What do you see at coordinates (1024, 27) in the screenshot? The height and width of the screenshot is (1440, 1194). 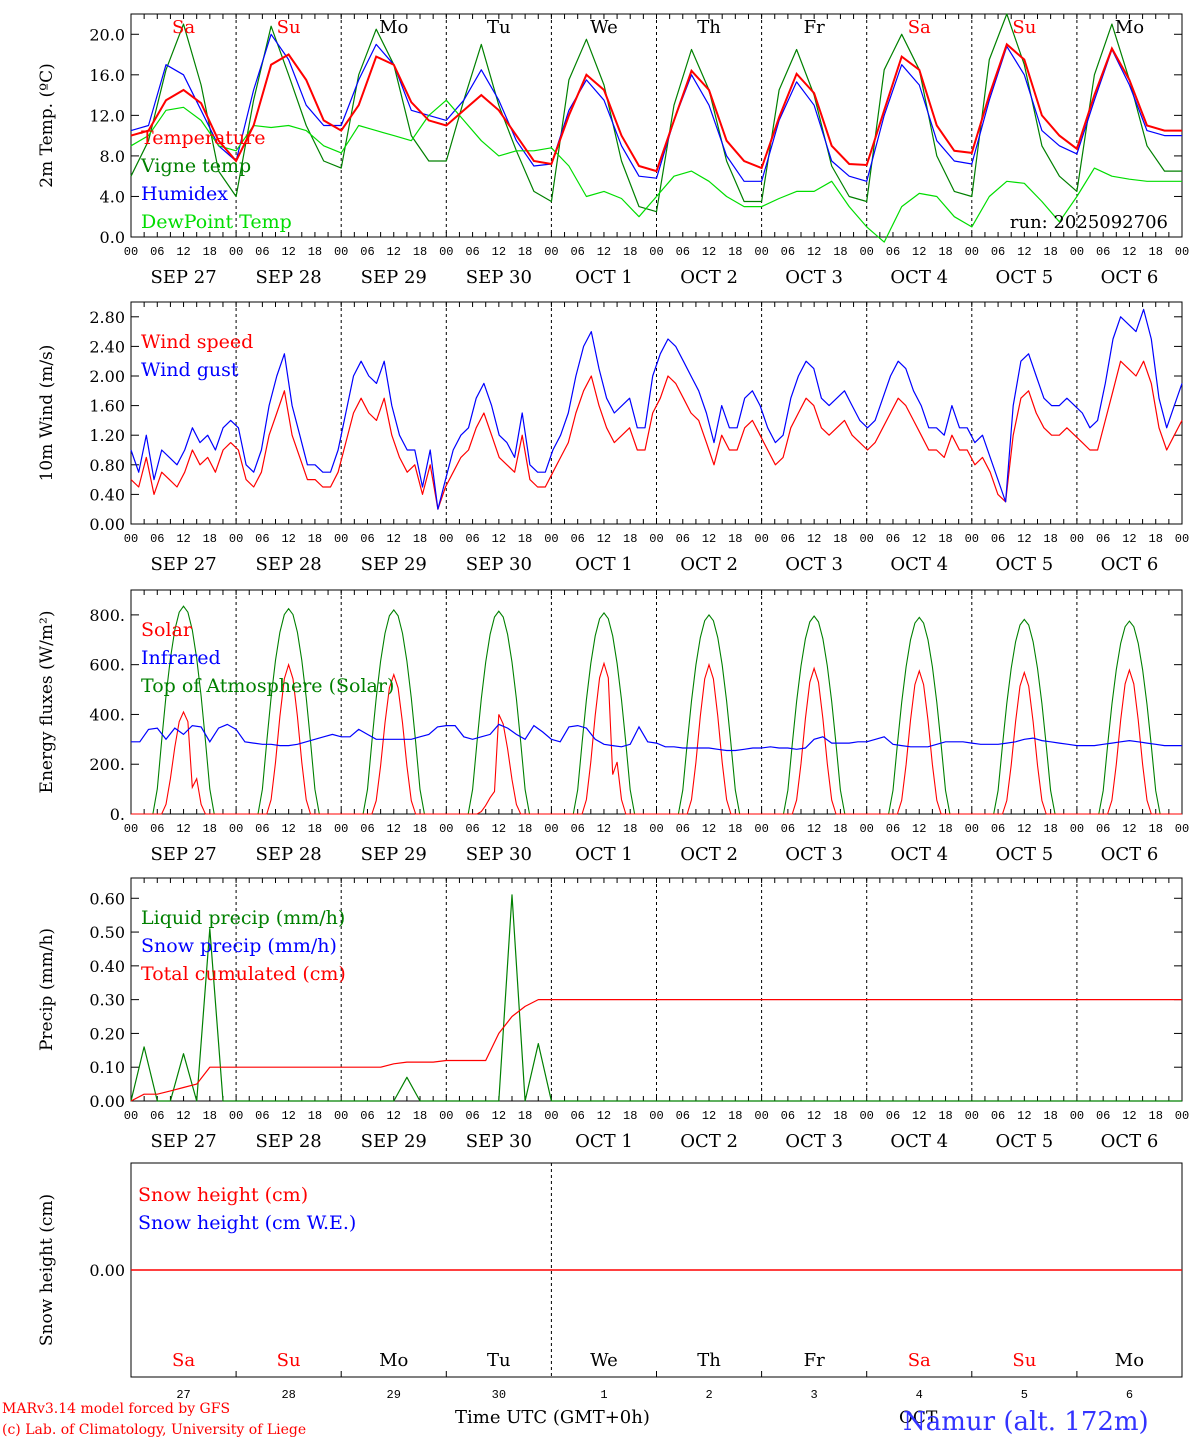 I see `panel-1-weekday: Su` at bounding box center [1024, 27].